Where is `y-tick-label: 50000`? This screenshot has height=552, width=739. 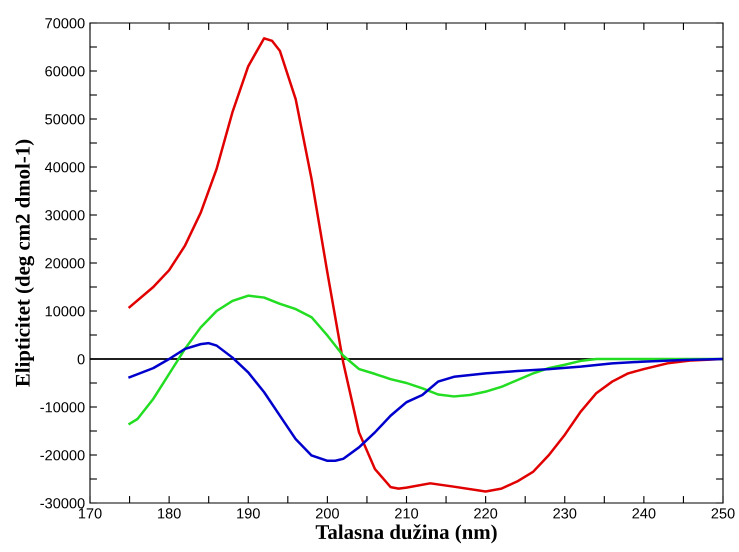
y-tick-label: 50000 is located at coordinates (65, 119).